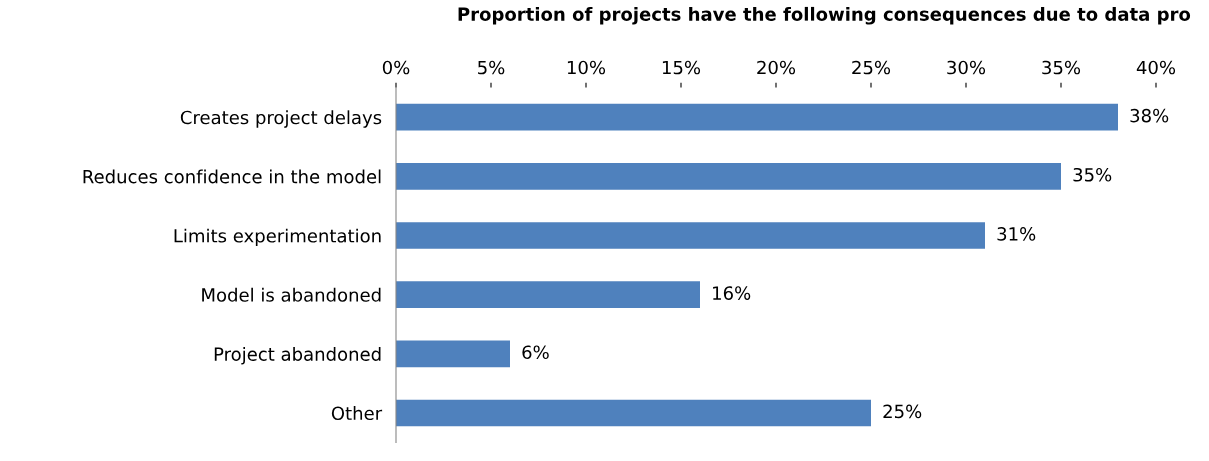 Image resolution: width=1209 pixels, height=461 pixels. What do you see at coordinates (586, 67) in the screenshot?
I see `x-tick-label: 10%` at bounding box center [586, 67].